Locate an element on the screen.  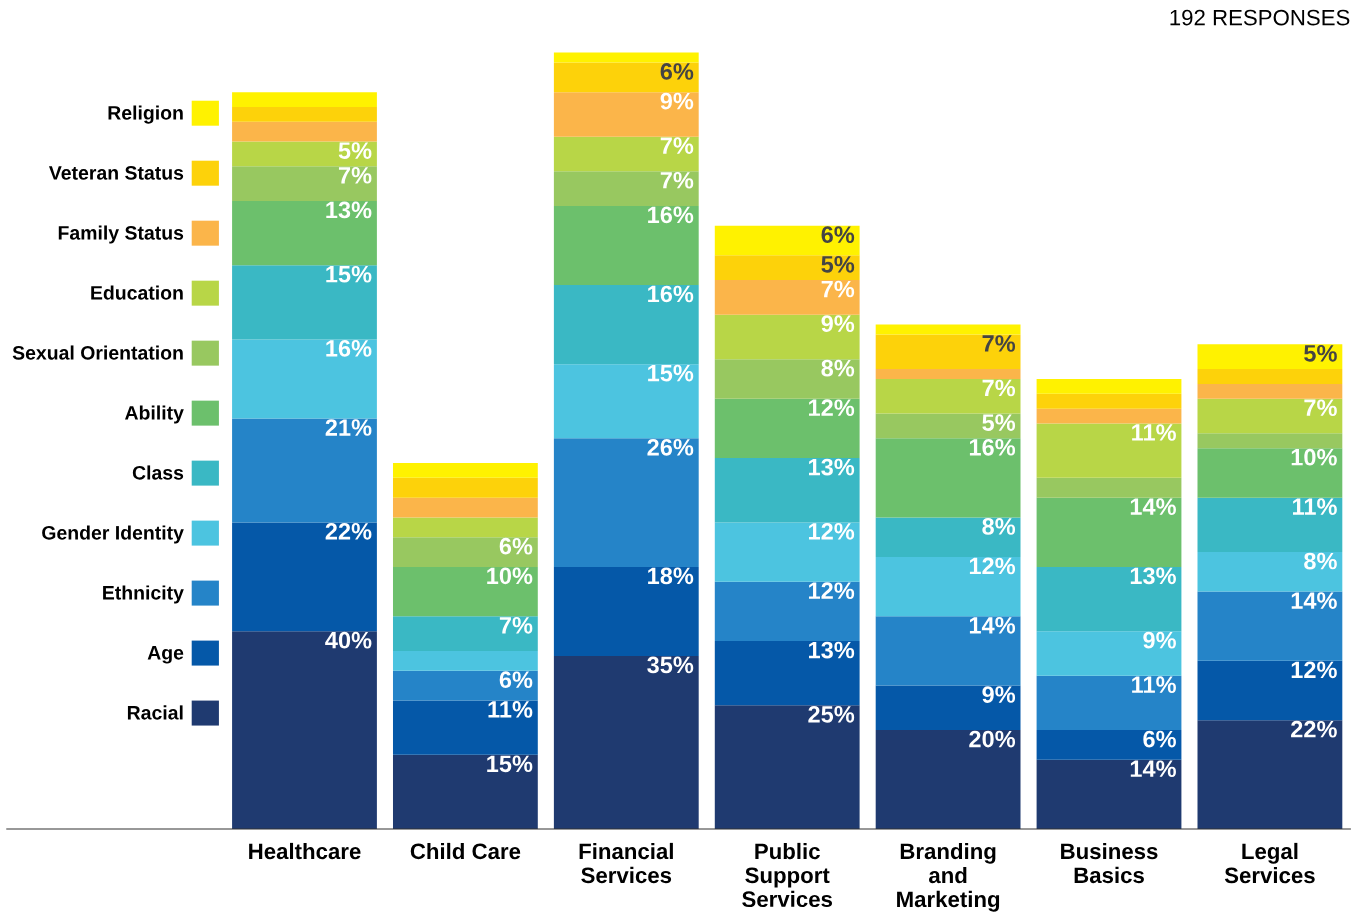
text: 192 RESPONSES is located at coordinates (1260, 17).